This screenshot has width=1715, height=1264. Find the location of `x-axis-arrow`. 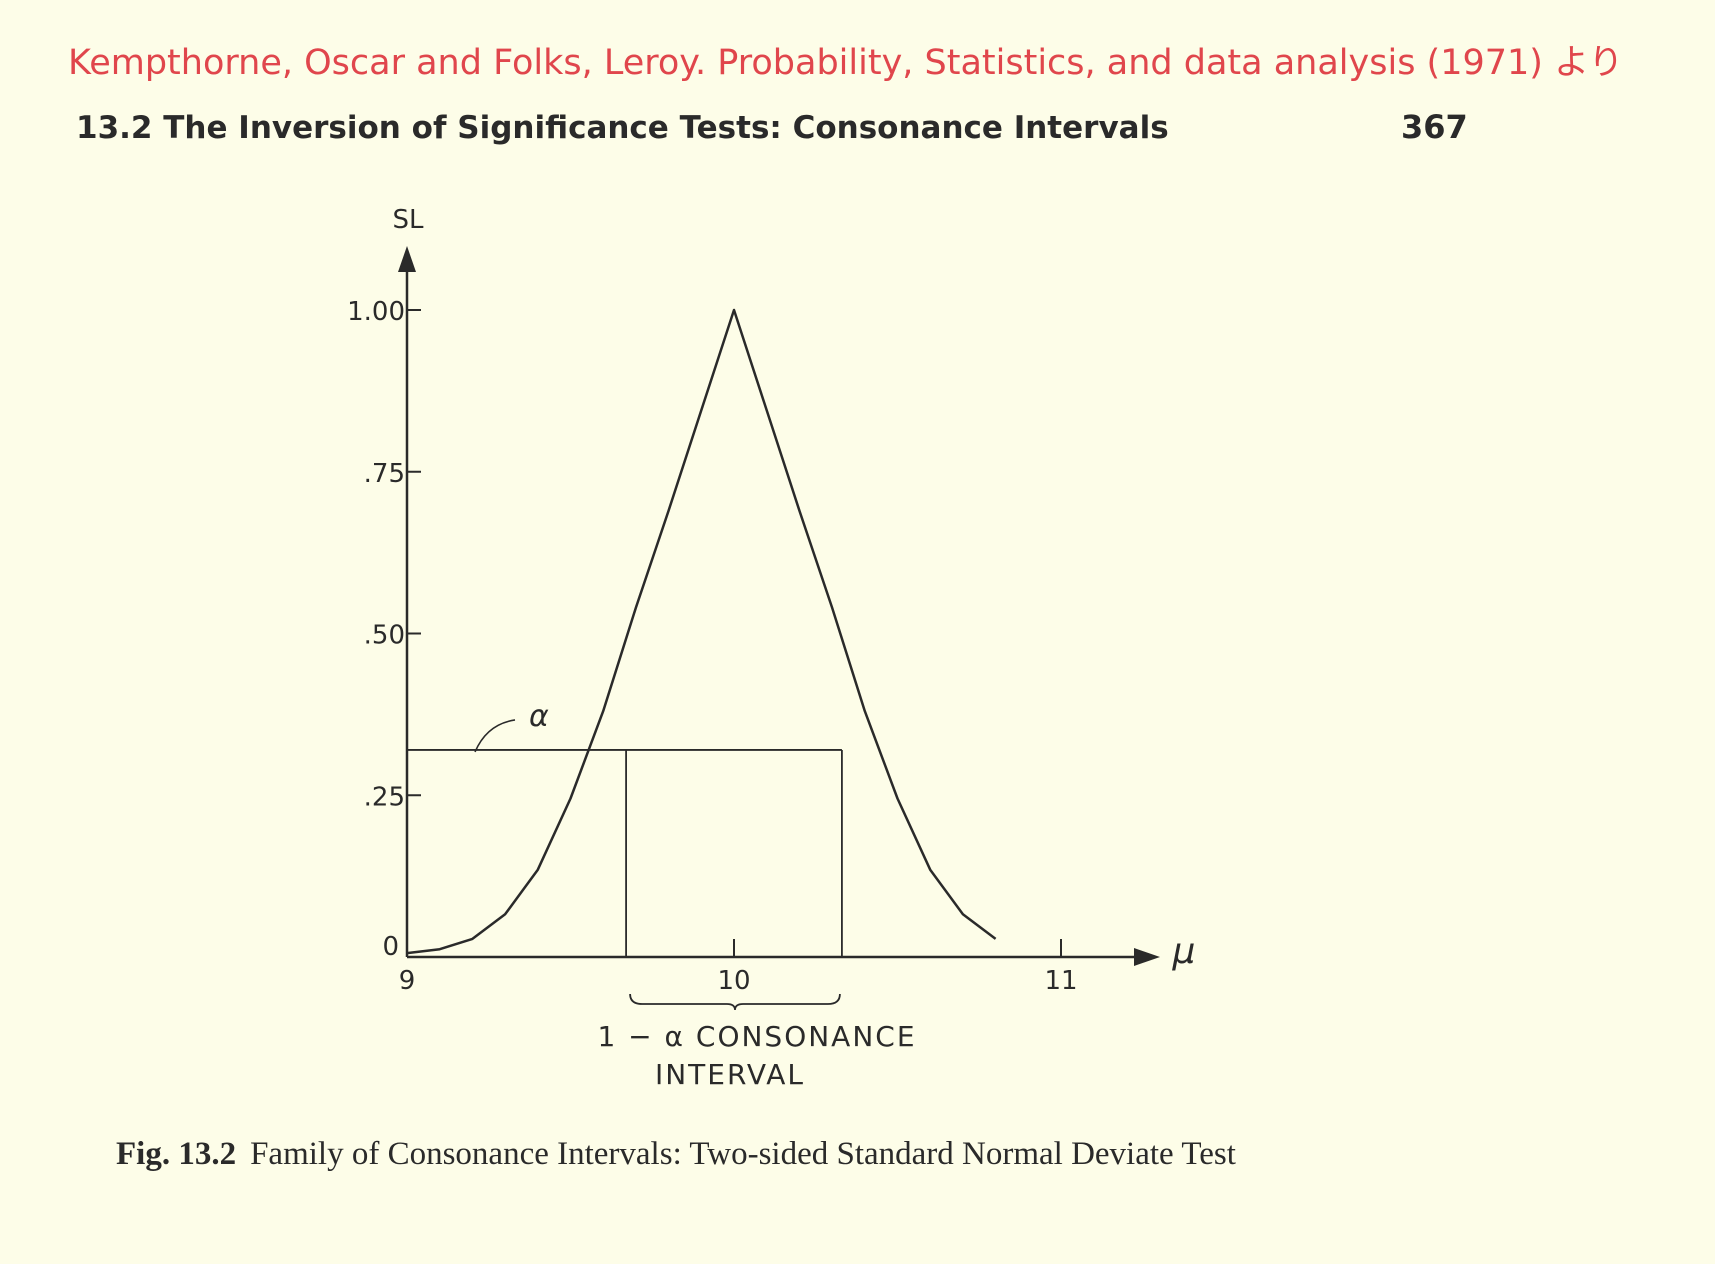

x-axis-arrow is located at coordinates (1147, 957).